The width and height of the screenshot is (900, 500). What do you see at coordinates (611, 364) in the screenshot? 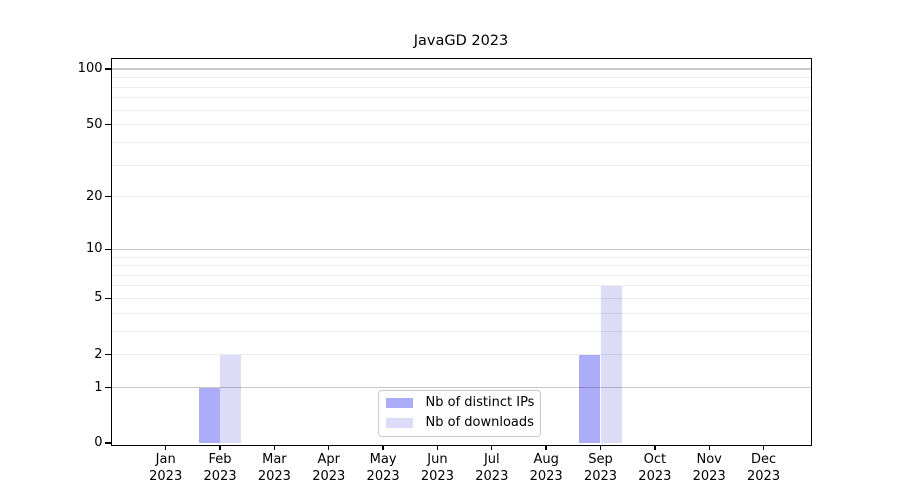
I see `bar-nb-of-downloads-sep` at bounding box center [611, 364].